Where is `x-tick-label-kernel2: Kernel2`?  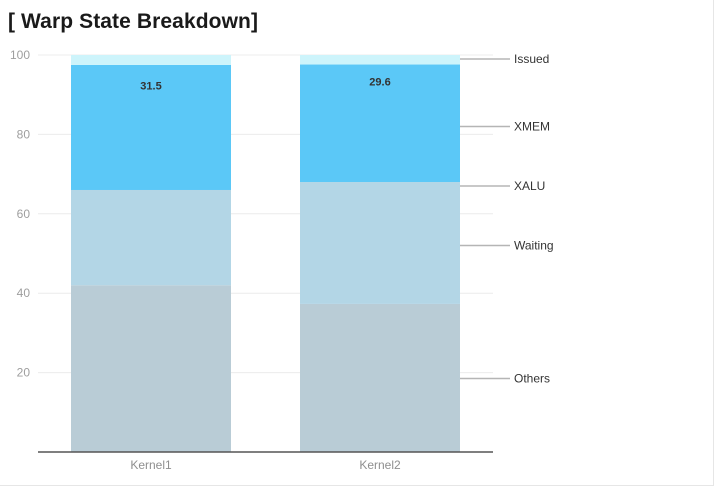 x-tick-label-kernel2: Kernel2 is located at coordinates (380, 465).